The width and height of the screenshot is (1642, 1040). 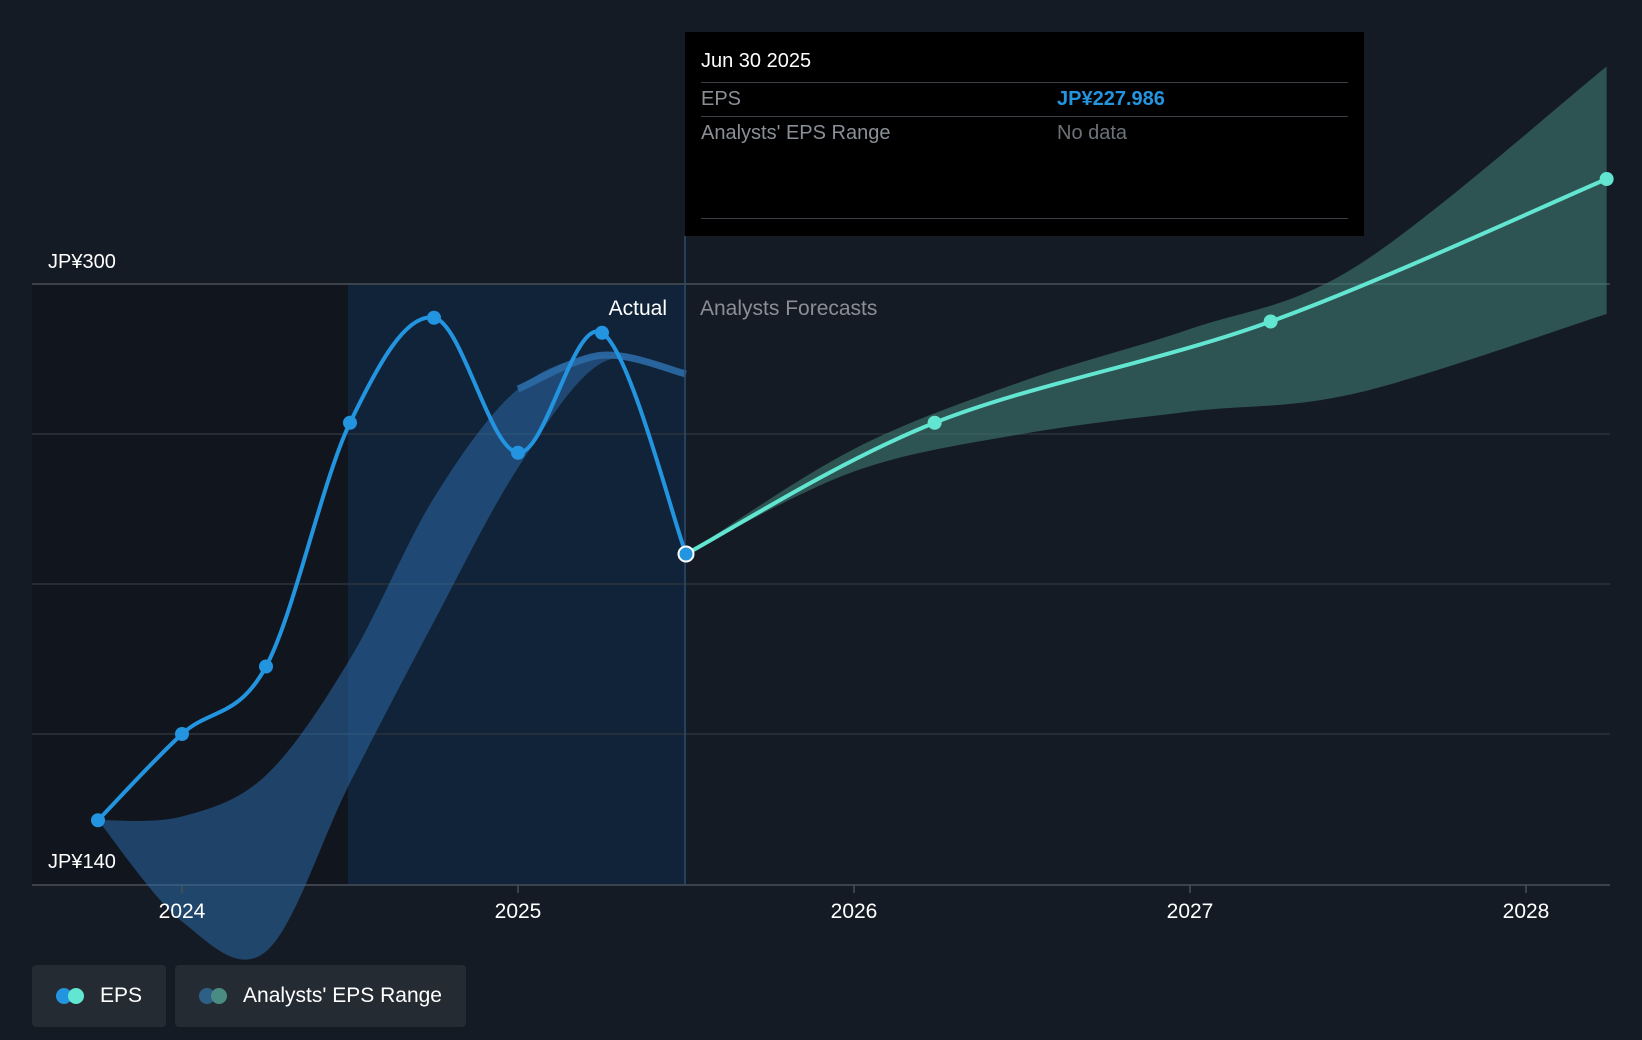 I want to click on eps-highlight-point, so click(x=686, y=554).